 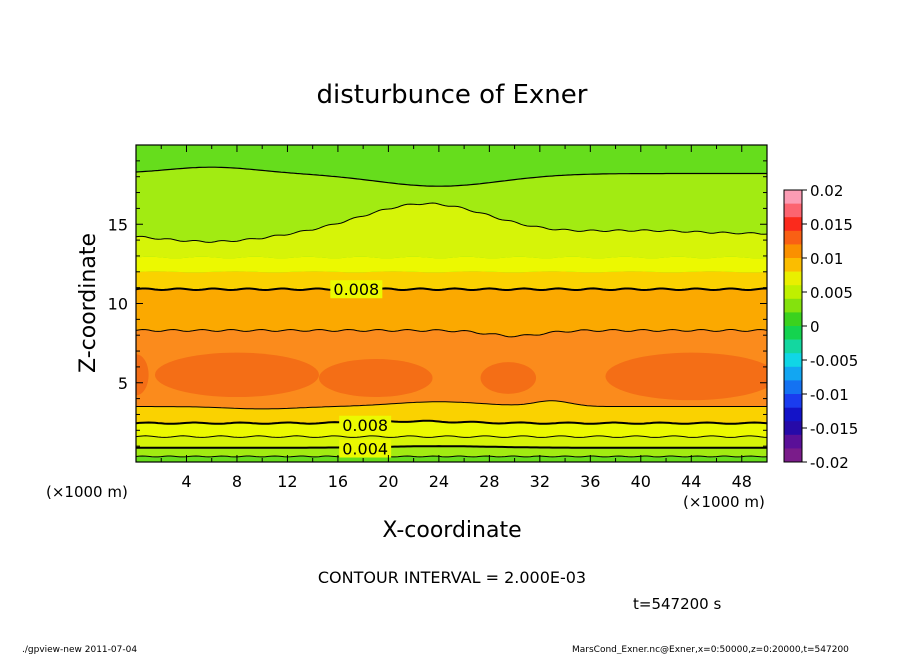 What do you see at coordinates (691, 481) in the screenshot?
I see `x-tick-label: 44` at bounding box center [691, 481].